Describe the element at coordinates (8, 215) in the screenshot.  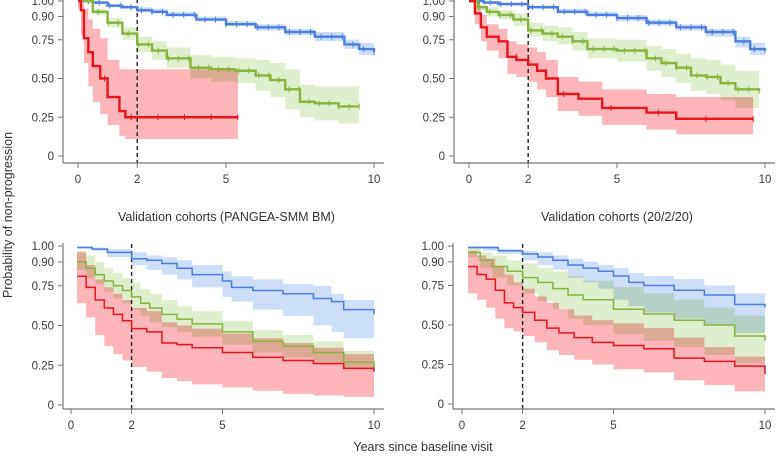
I see `y-axis-title: Probability of non-progression` at that location.